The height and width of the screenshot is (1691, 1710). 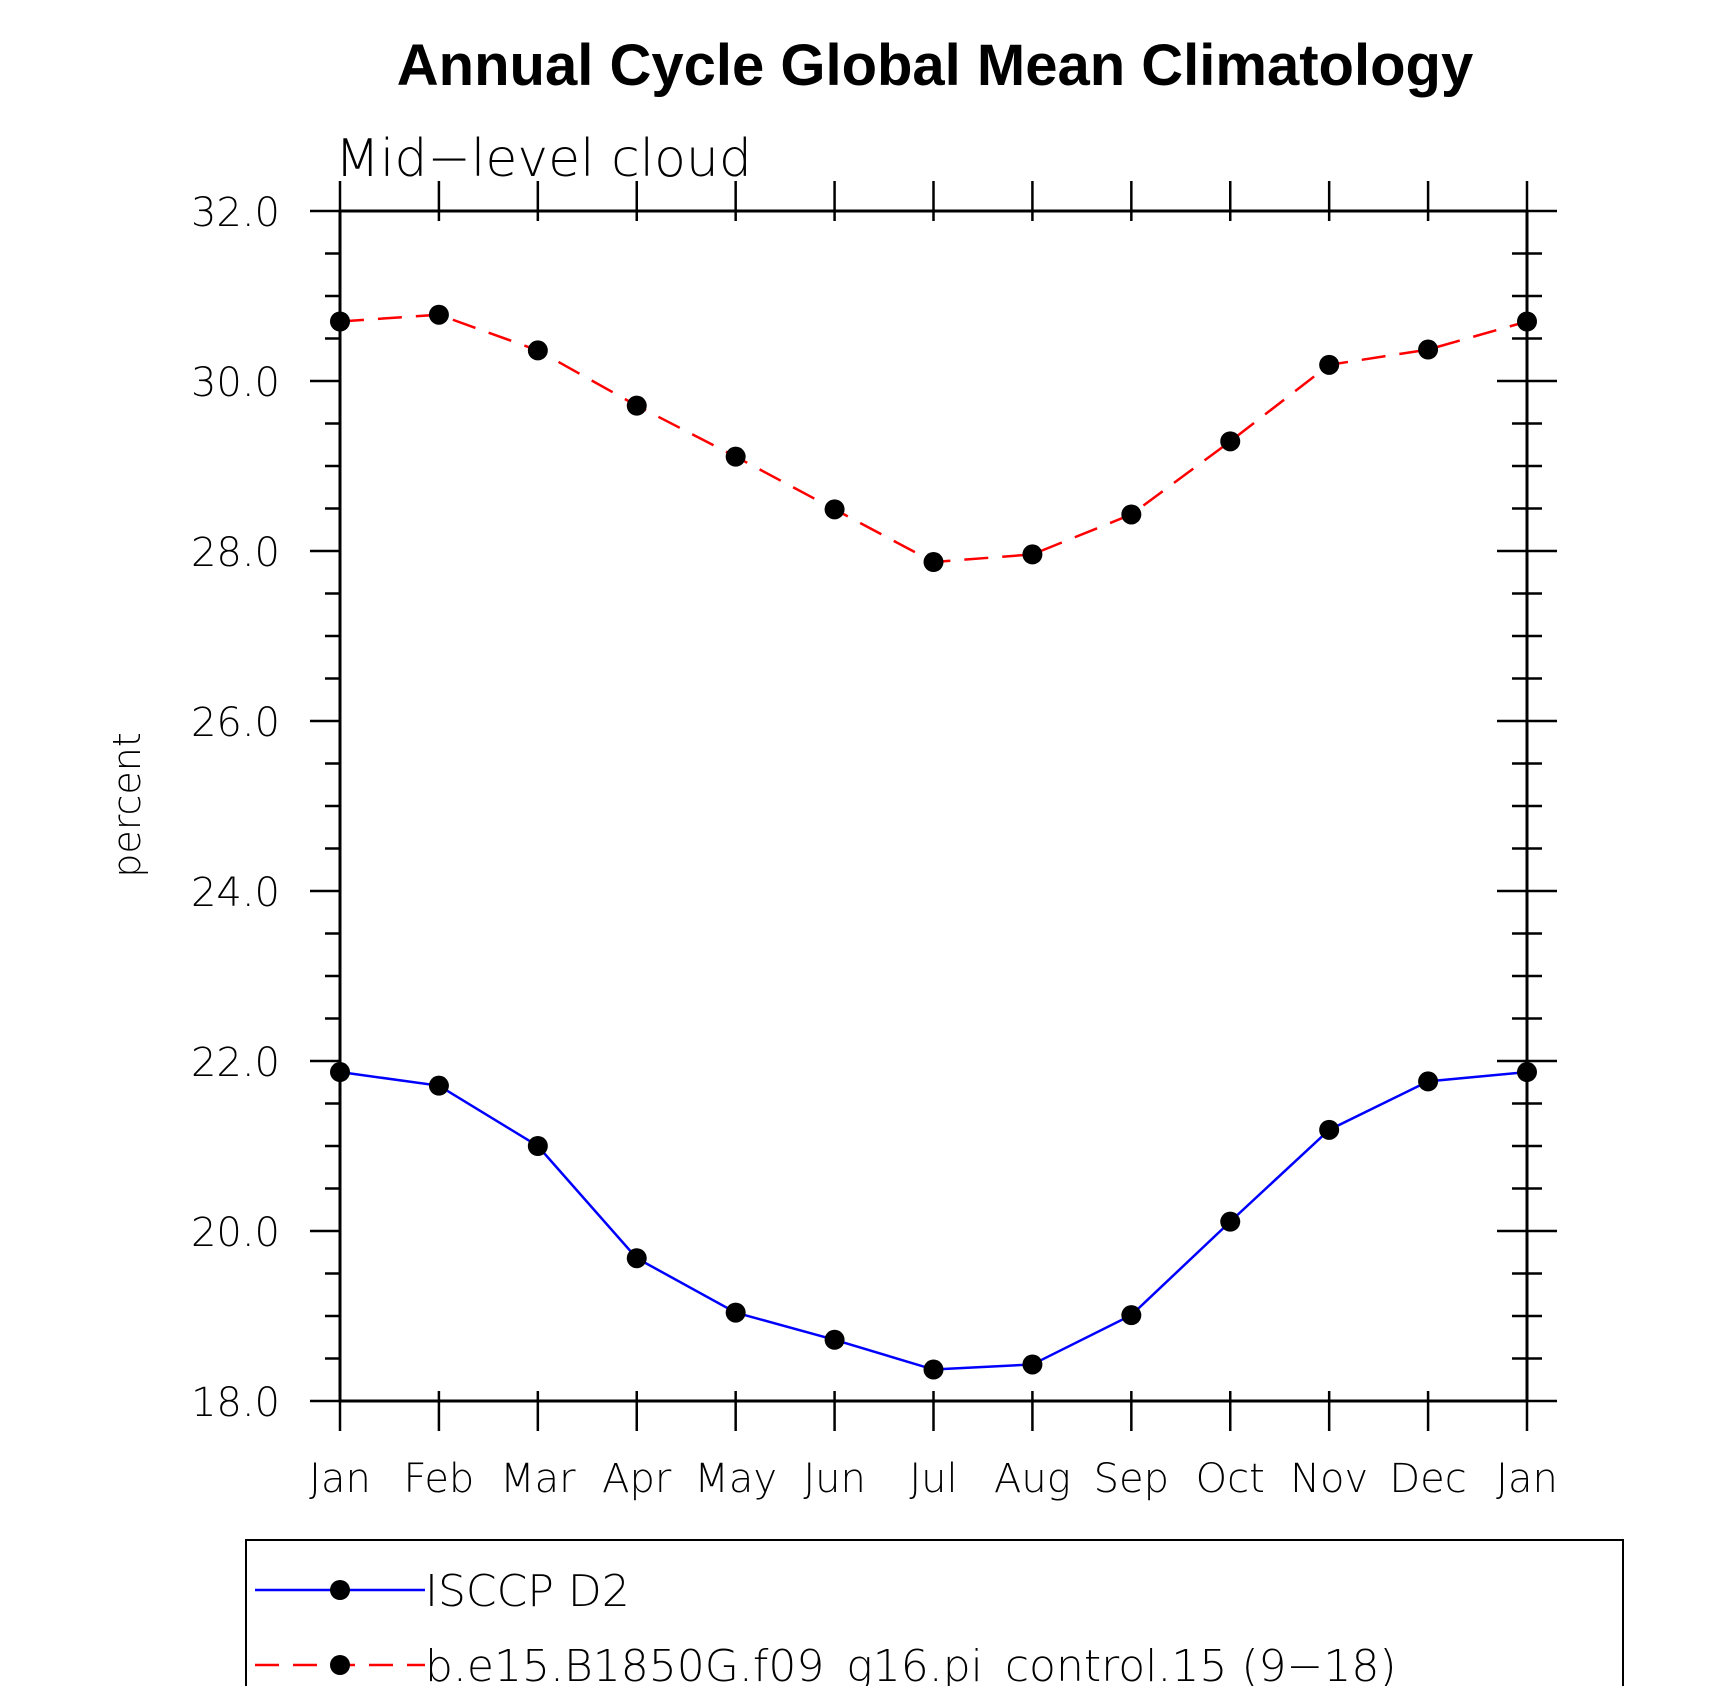 What do you see at coordinates (235, 723) in the screenshot?
I see `y-tick-label: 26.0` at bounding box center [235, 723].